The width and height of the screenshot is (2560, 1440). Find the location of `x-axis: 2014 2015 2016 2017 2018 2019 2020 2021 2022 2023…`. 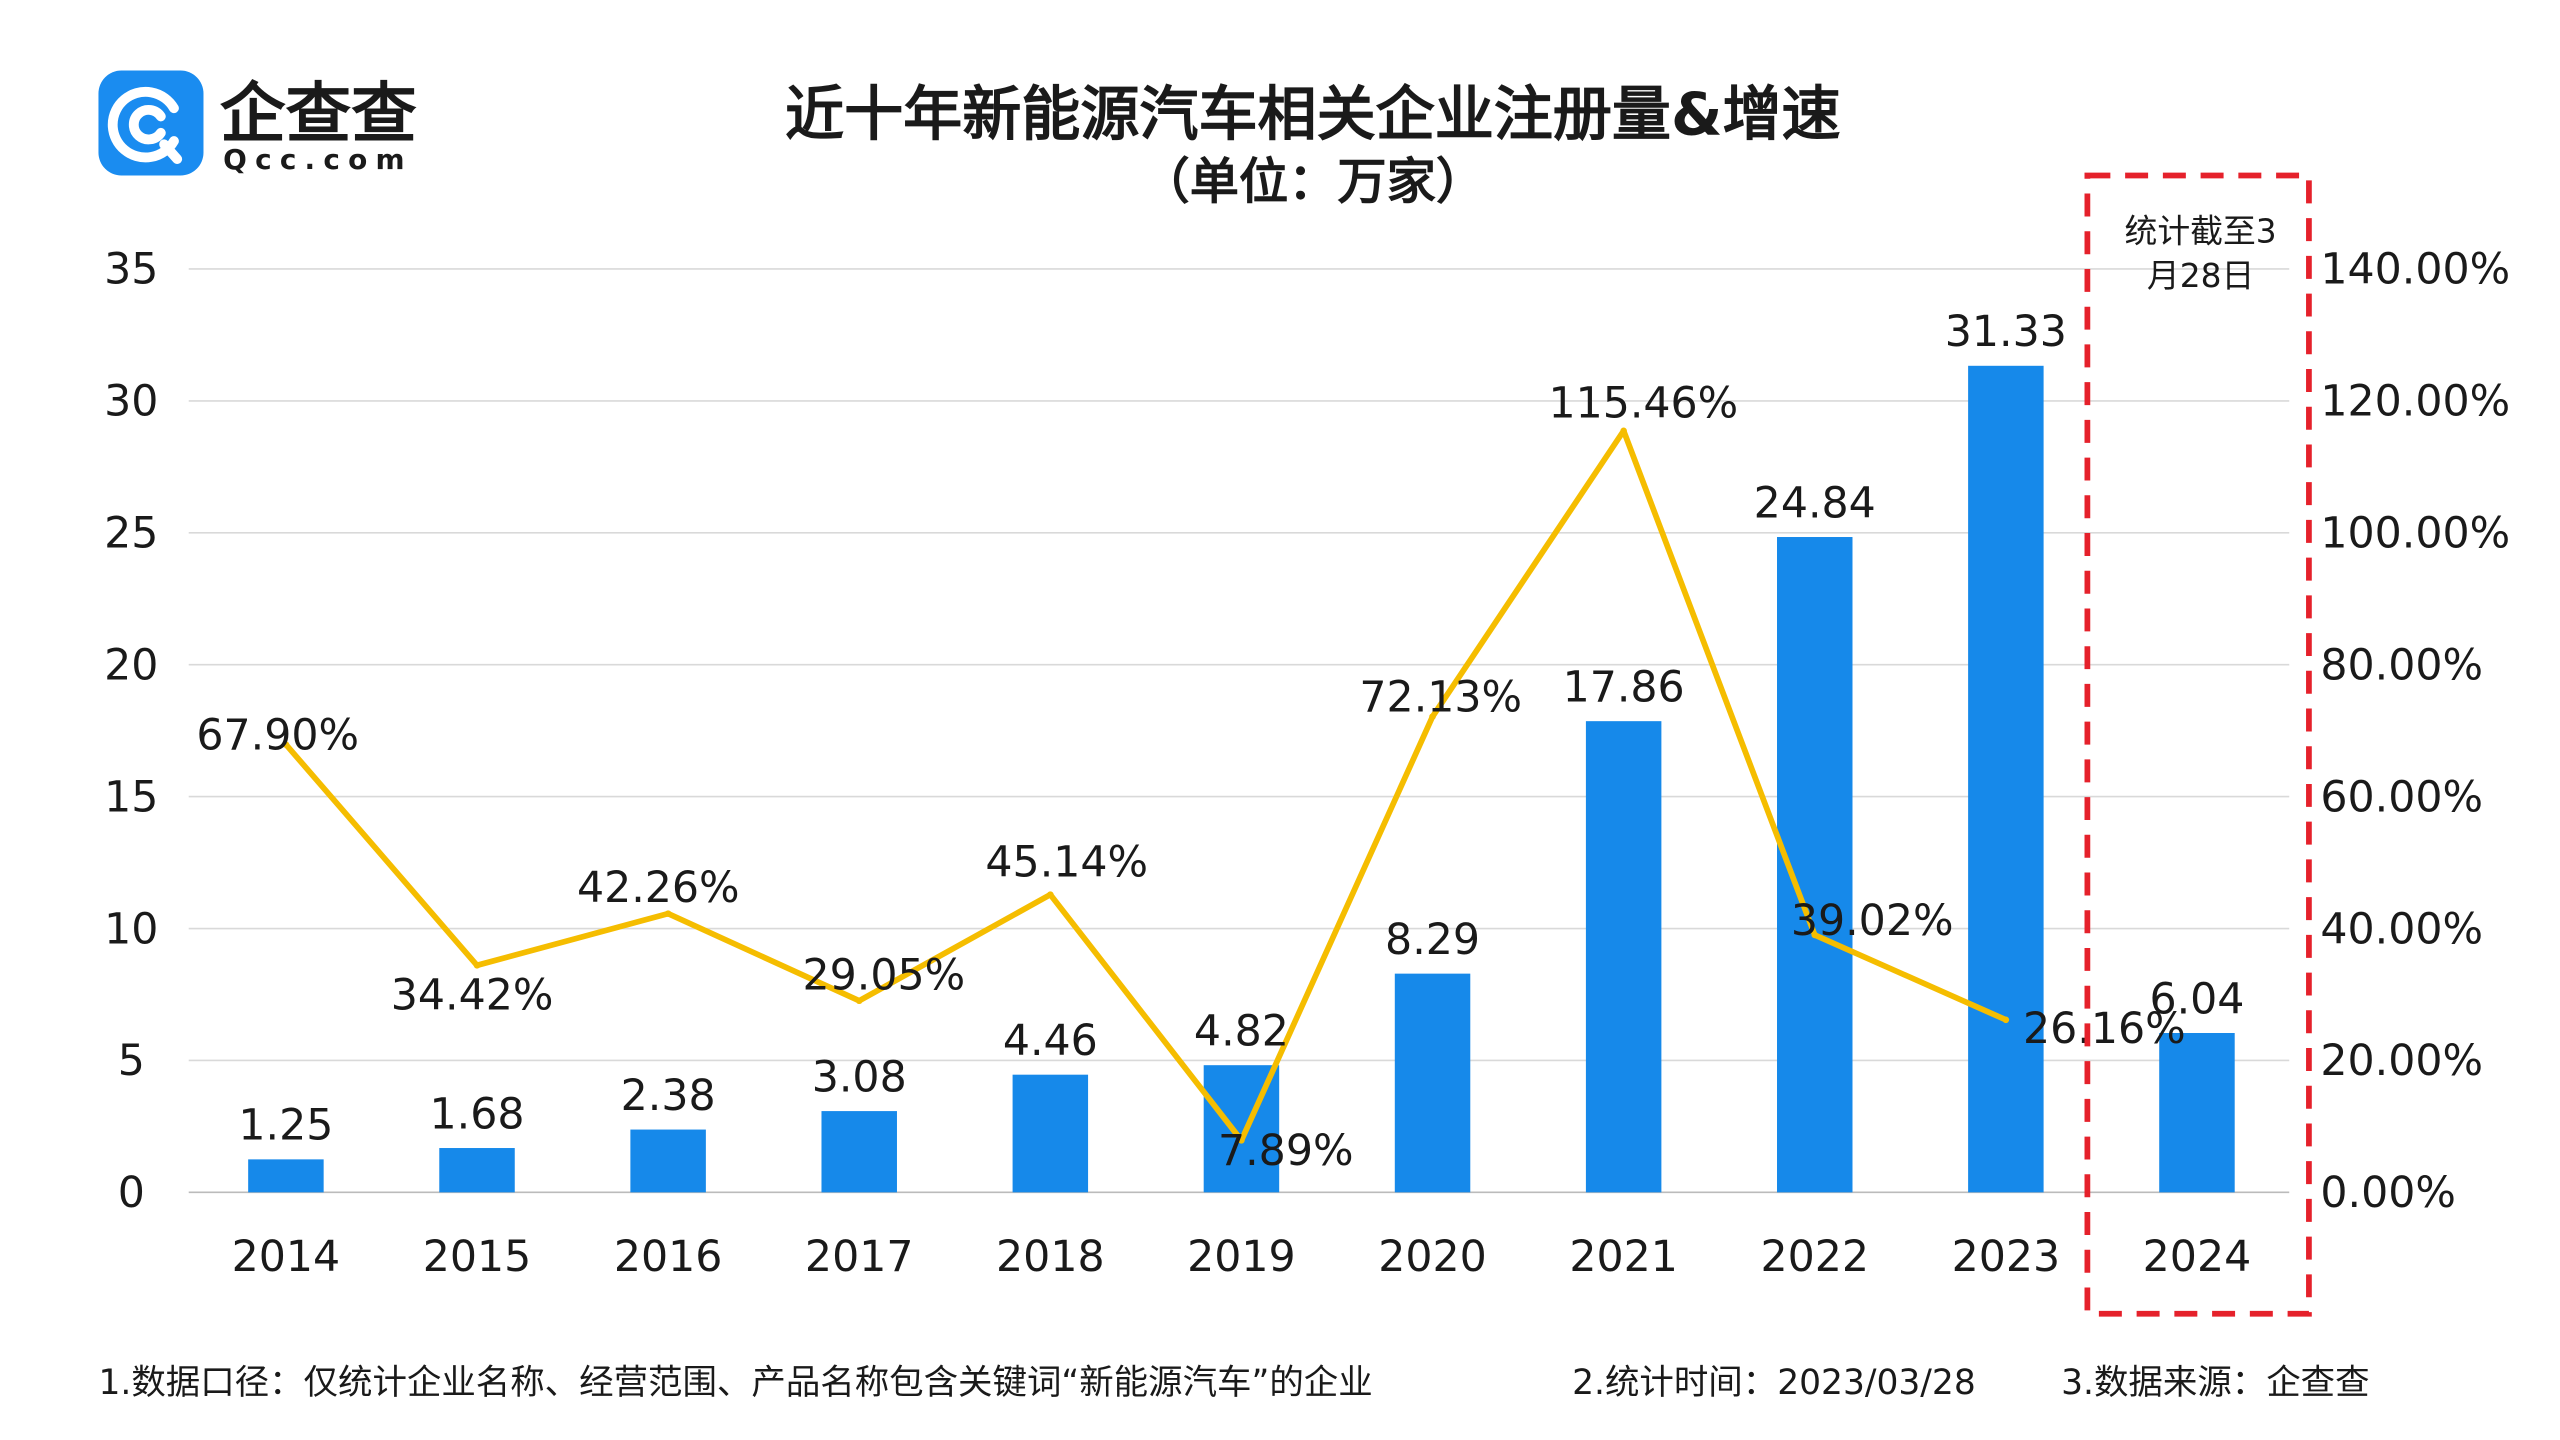

x-axis: 2014 2015 2016 2017 2018 2019 2020 2021 2022 2023… is located at coordinates (1242, 1257).